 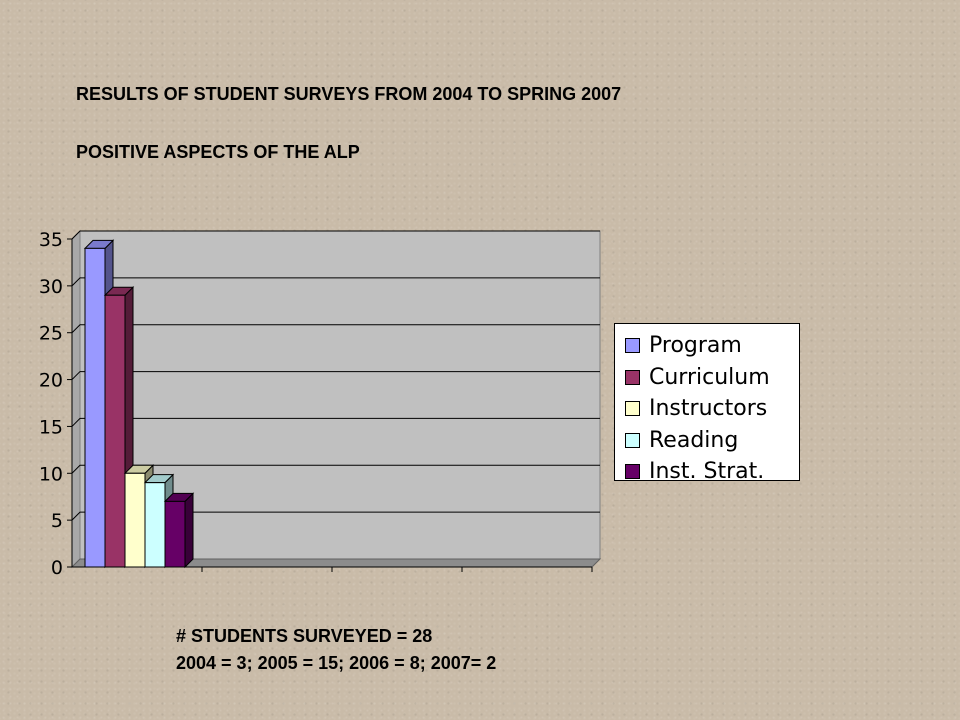 I want to click on y-tick-label: 30, so click(x=51, y=287).